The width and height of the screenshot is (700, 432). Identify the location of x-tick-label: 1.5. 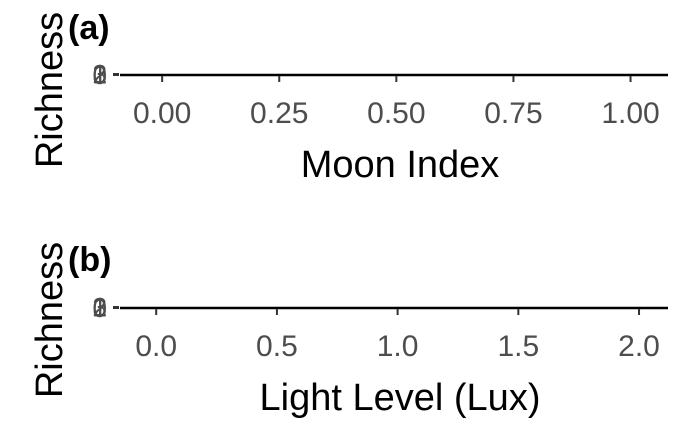
(518, 346).